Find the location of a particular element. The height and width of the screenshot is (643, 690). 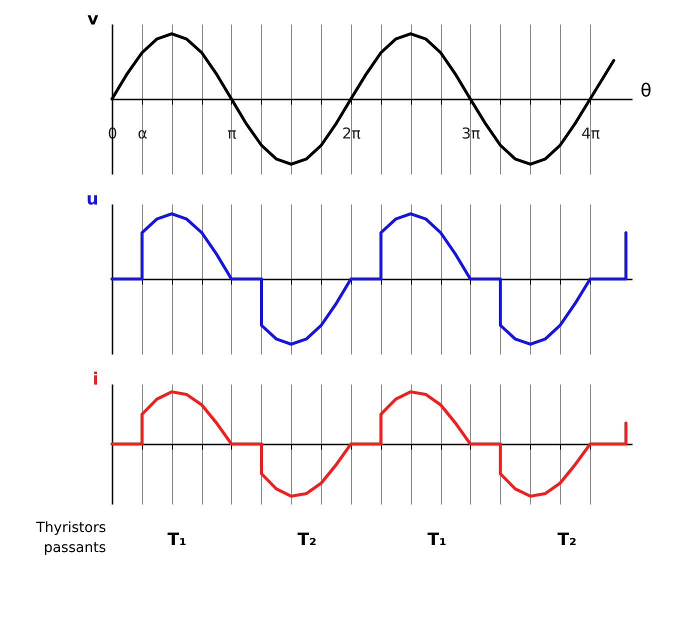

x-axis-title: θ is located at coordinates (646, 91).